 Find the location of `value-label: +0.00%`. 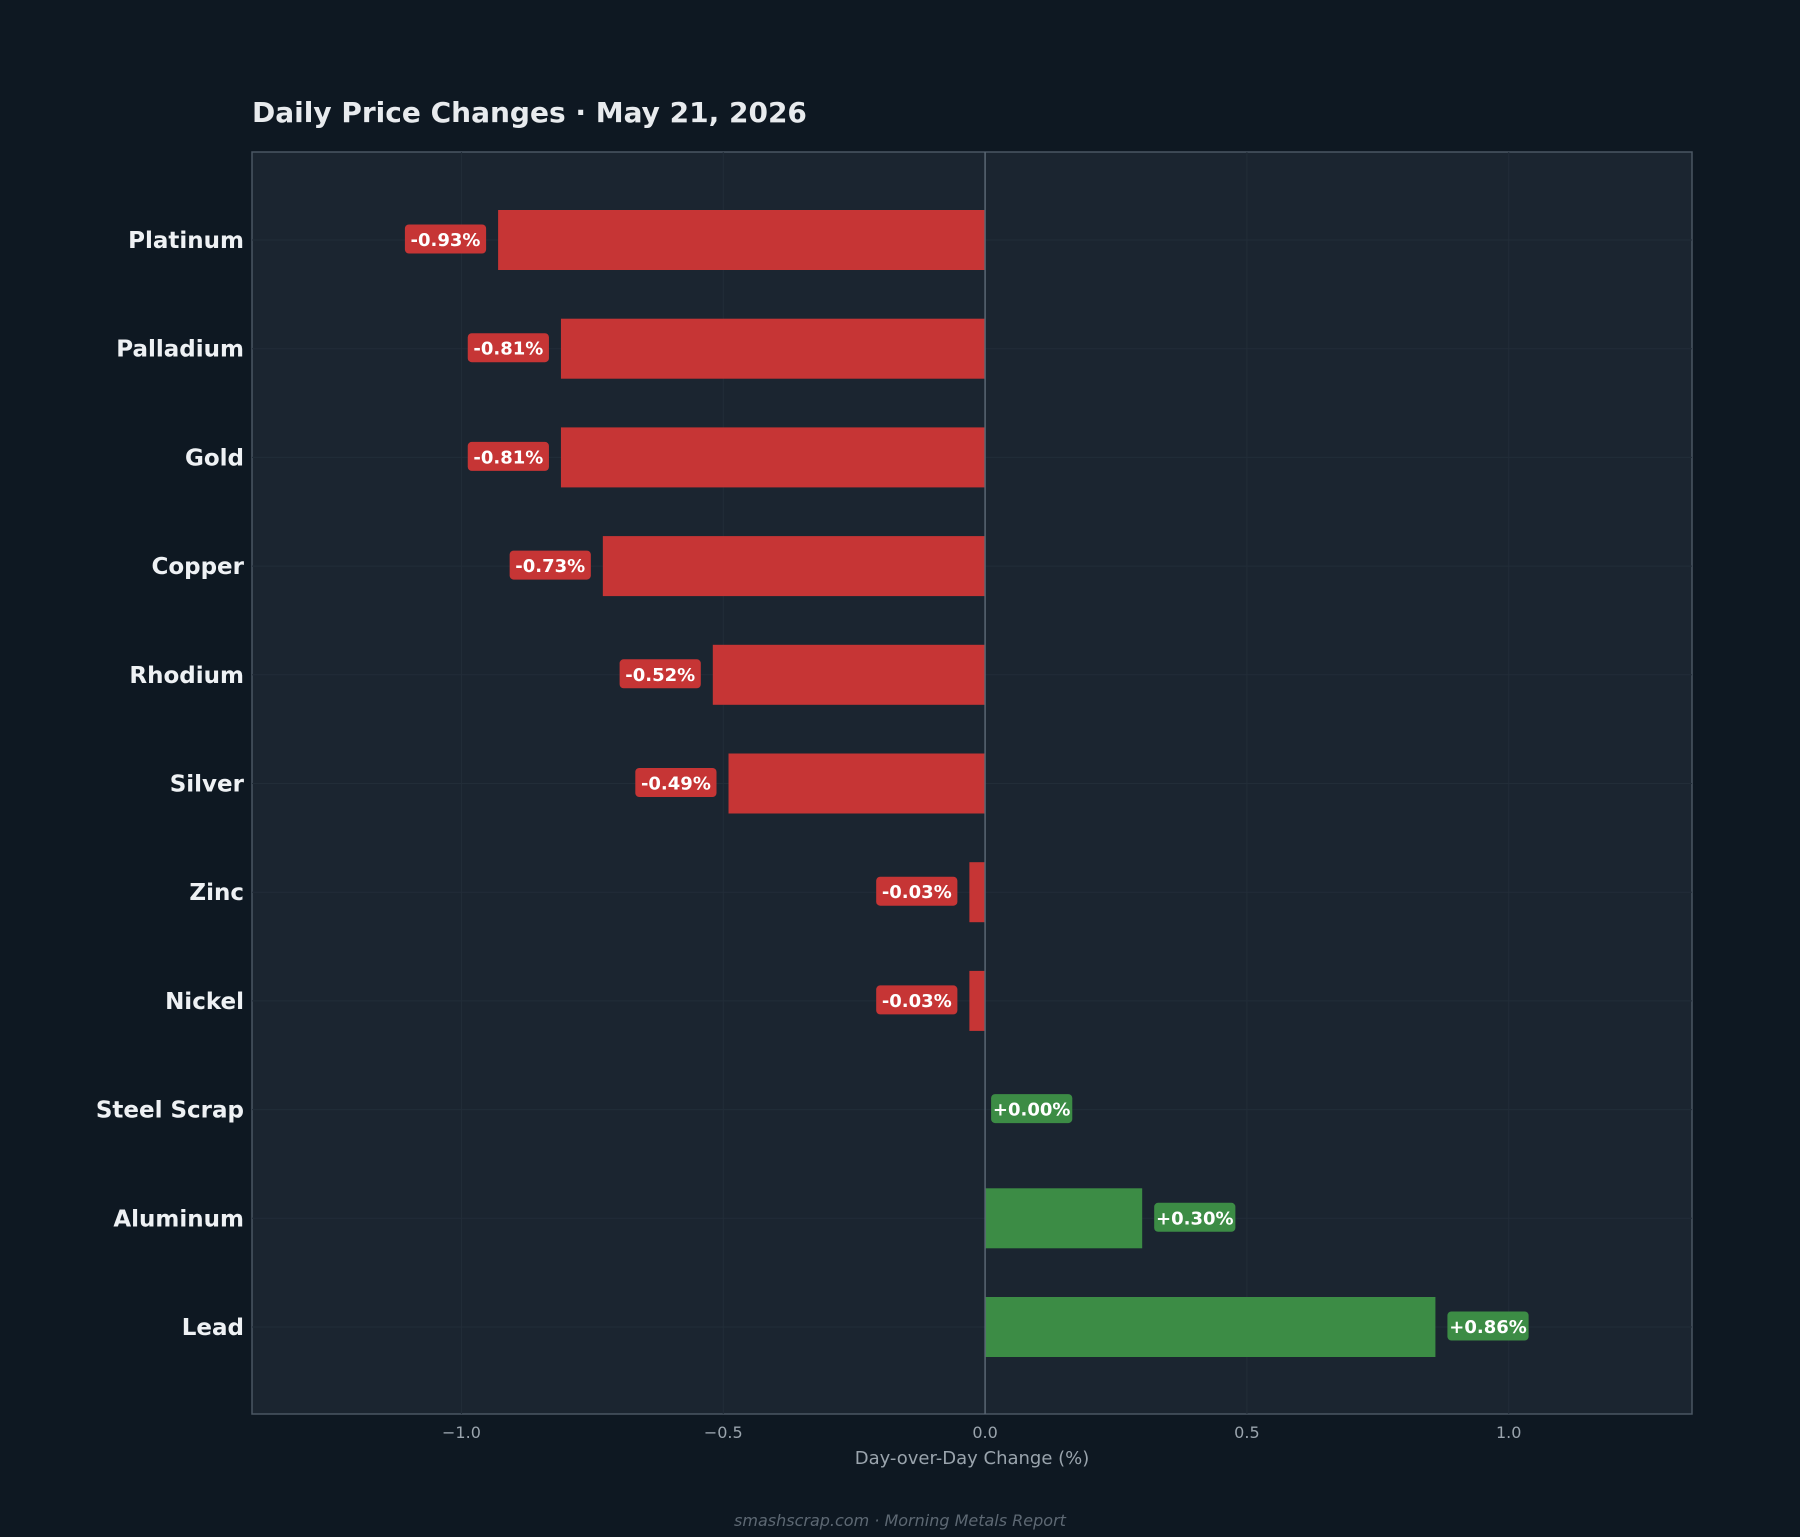

value-label: +0.00% is located at coordinates (1032, 1110).